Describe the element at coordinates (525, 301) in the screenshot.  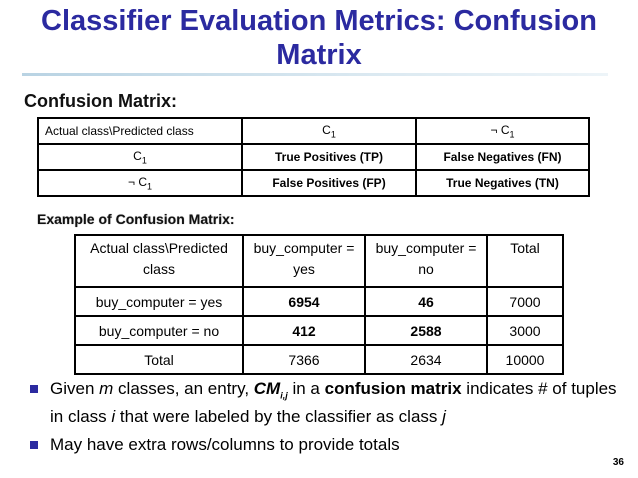
I see `table-cell: 7000` at that location.